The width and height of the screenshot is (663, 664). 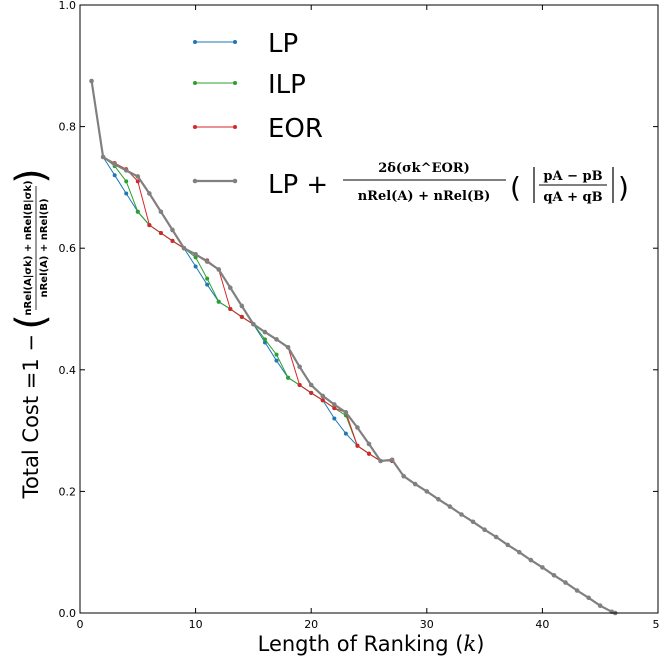 What do you see at coordinates (68, 6) in the screenshot?
I see `y-tick-label: 1.0` at bounding box center [68, 6].